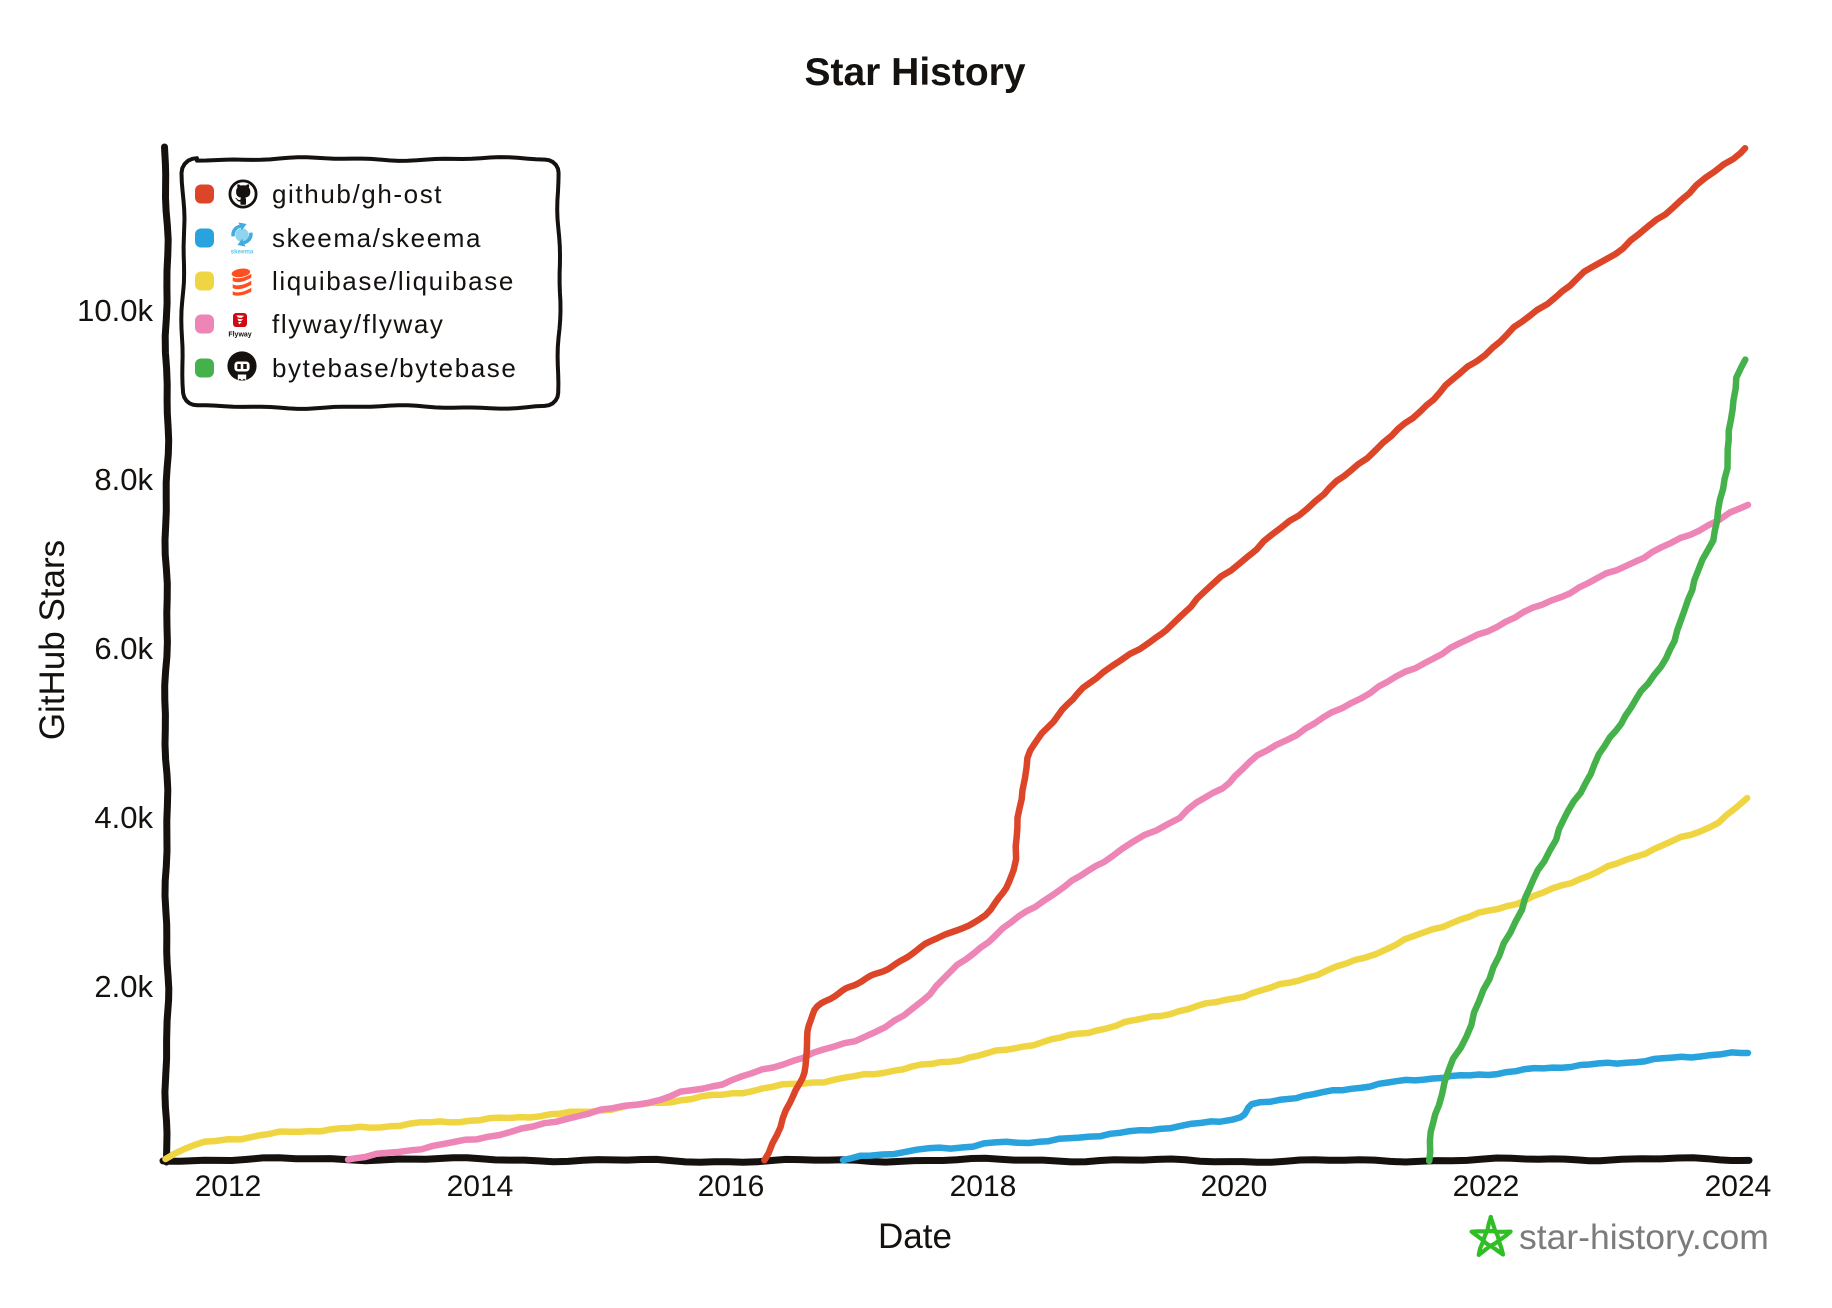 The image size is (1832, 1308). What do you see at coordinates (242, 252) in the screenshot?
I see `svg-text: skeema` at bounding box center [242, 252].